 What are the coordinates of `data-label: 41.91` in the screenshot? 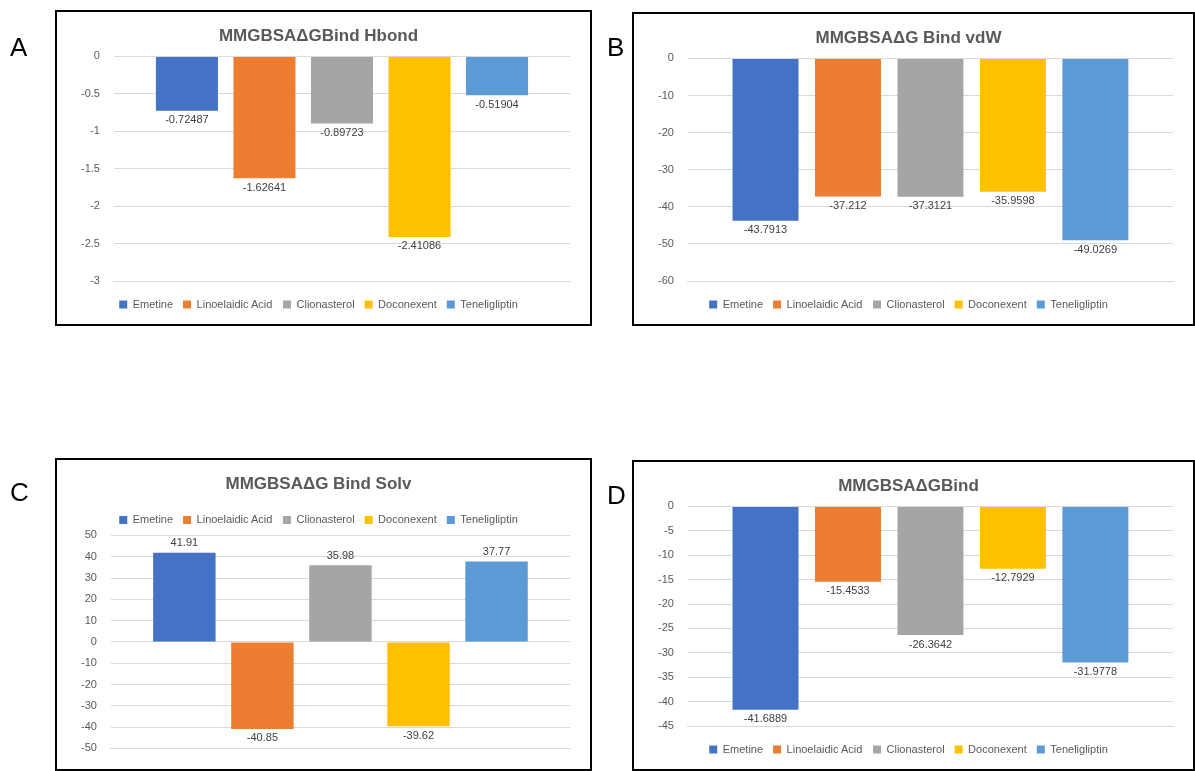 It's located at (184, 542).